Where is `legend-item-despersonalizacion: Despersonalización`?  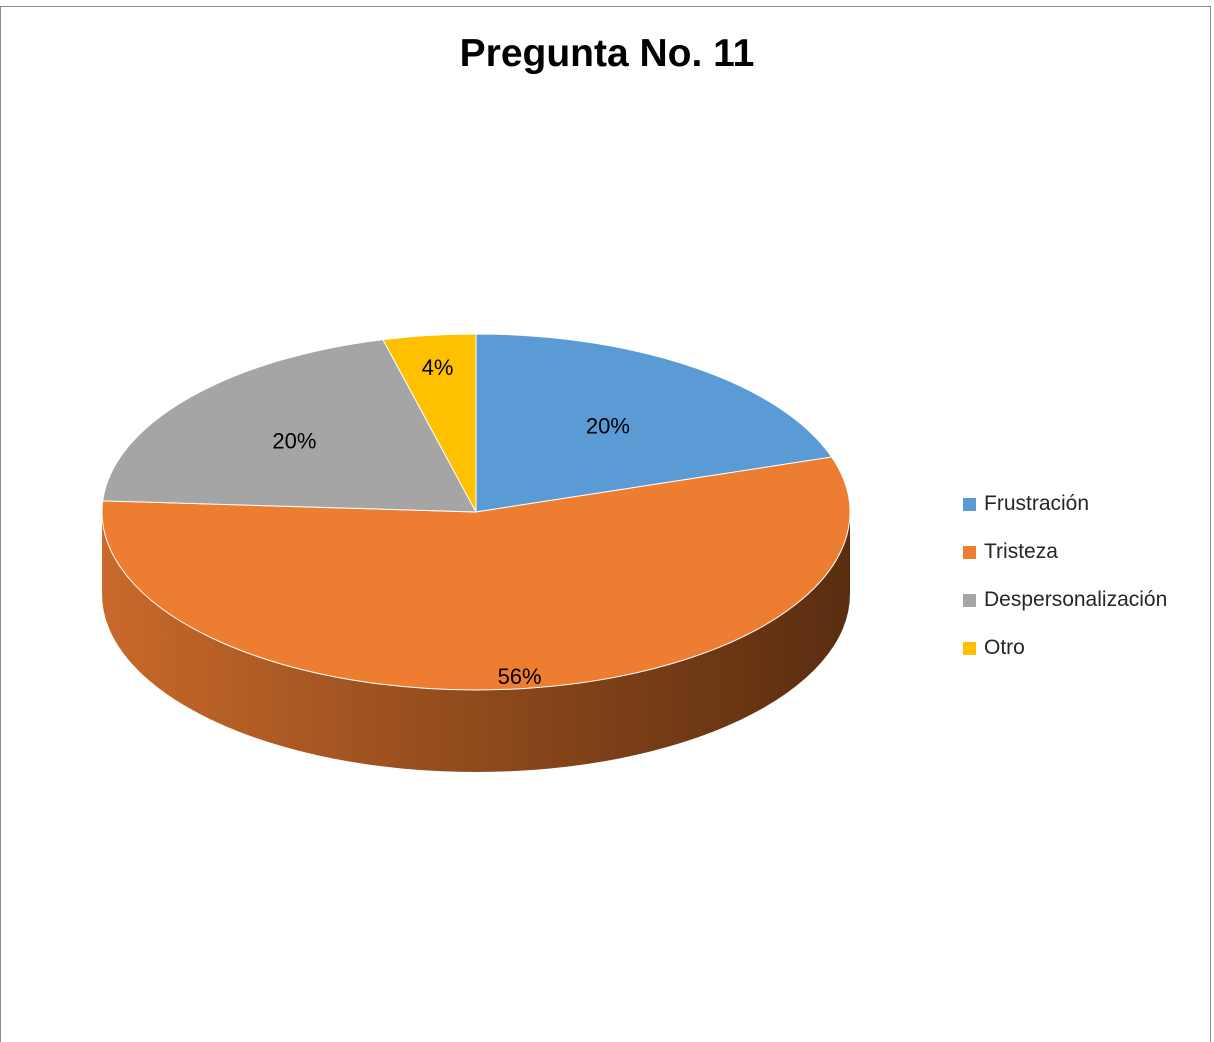 legend-item-despersonalizacion: Despersonalización is located at coordinates (1065, 600).